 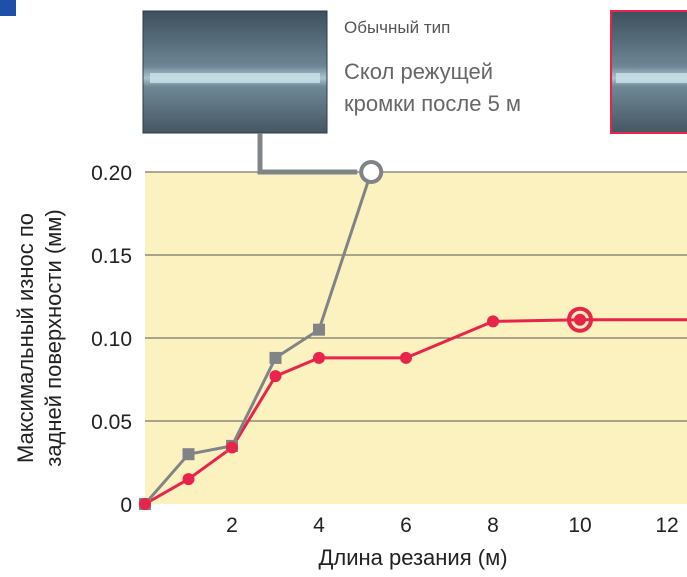 What do you see at coordinates (53, 338) in the screenshot?
I see `y-axis-title-line-2: задней поверхности (мм)` at bounding box center [53, 338].